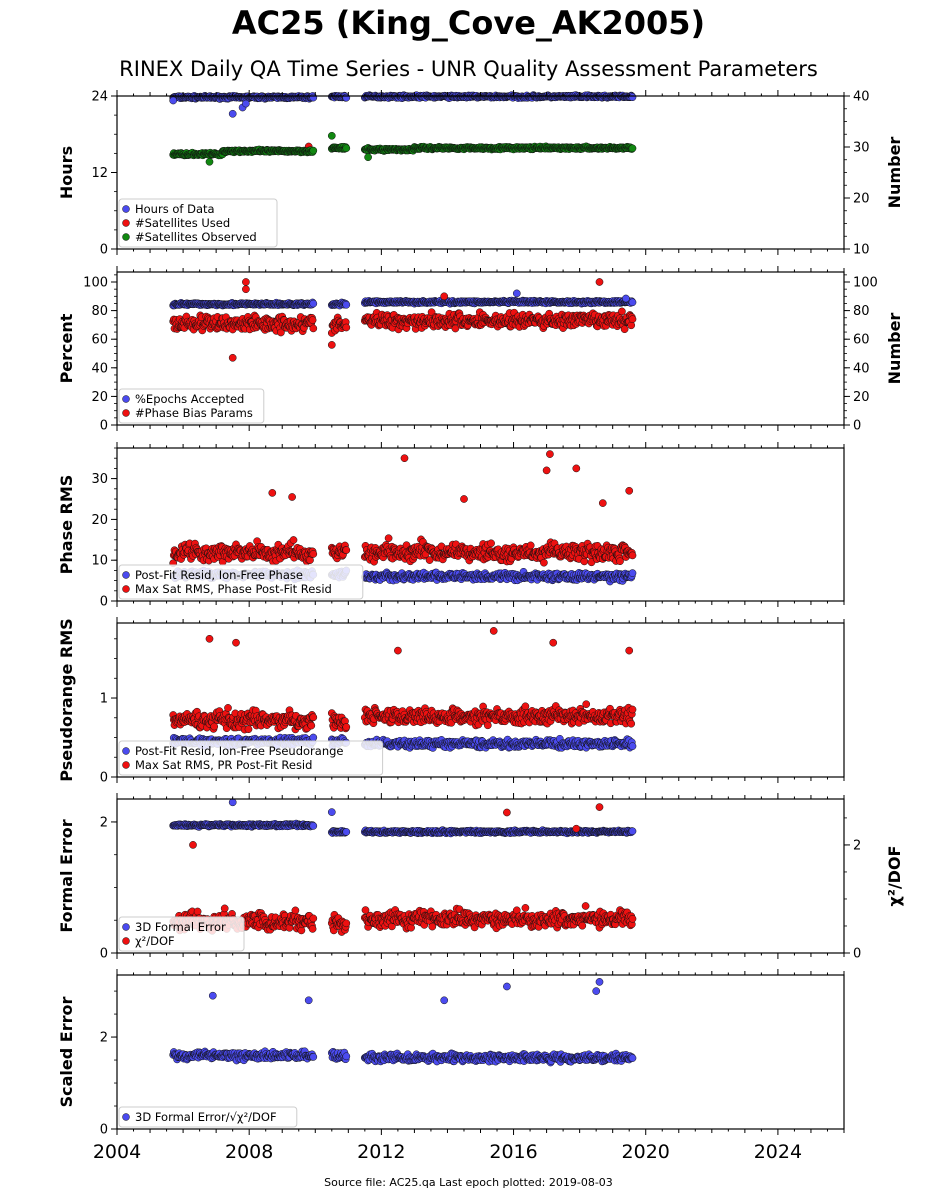  Describe the element at coordinates (99, 97) in the screenshot. I see `y-tick-label: 24` at that location.